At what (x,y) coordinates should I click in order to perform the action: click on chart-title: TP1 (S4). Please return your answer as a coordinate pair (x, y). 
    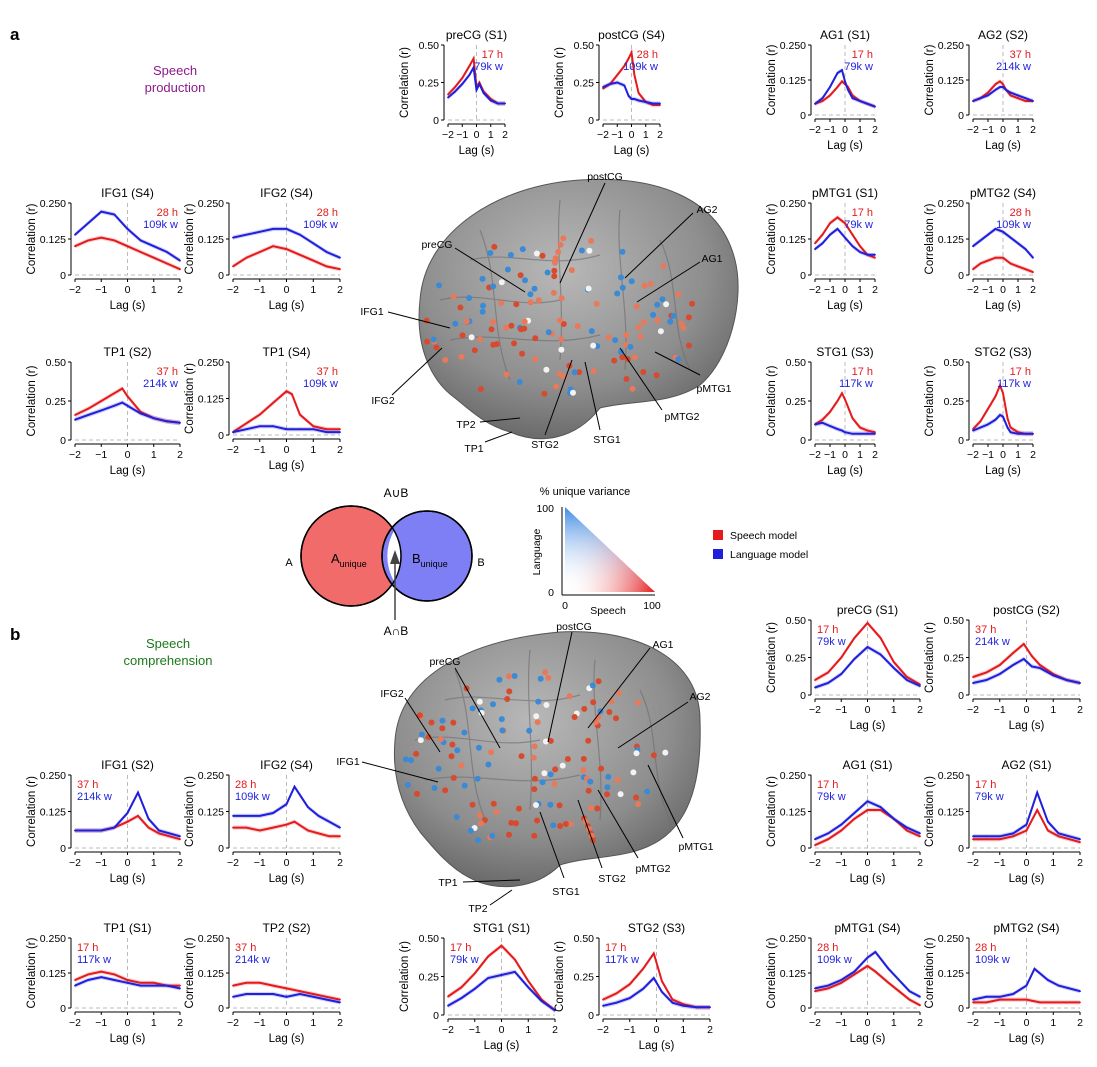
    Looking at the image, I should click on (286, 352).